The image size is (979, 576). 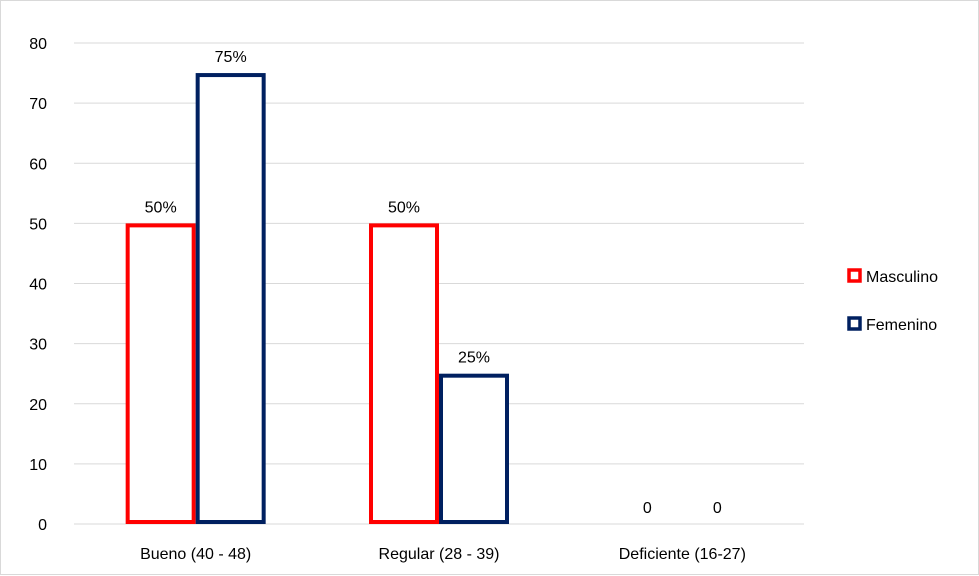 I want to click on y-tick-label: 50, so click(x=38, y=224).